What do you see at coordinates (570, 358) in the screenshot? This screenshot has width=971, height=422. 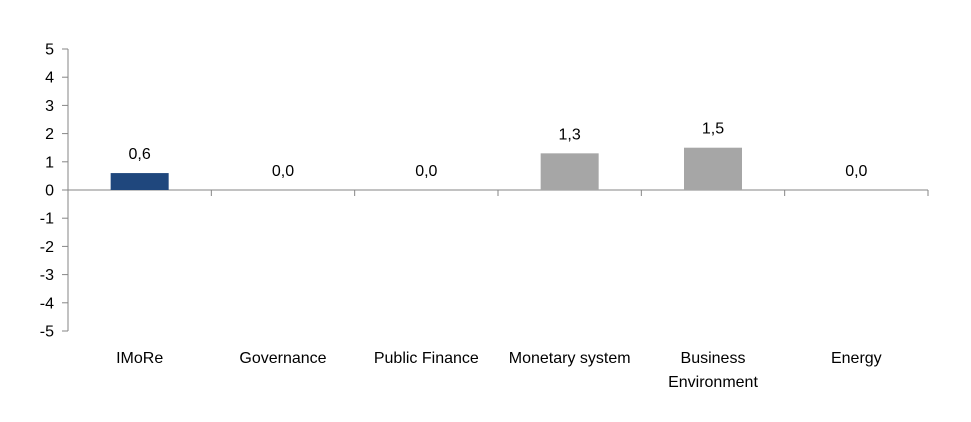 I see `x-tick-label: Monetary system` at bounding box center [570, 358].